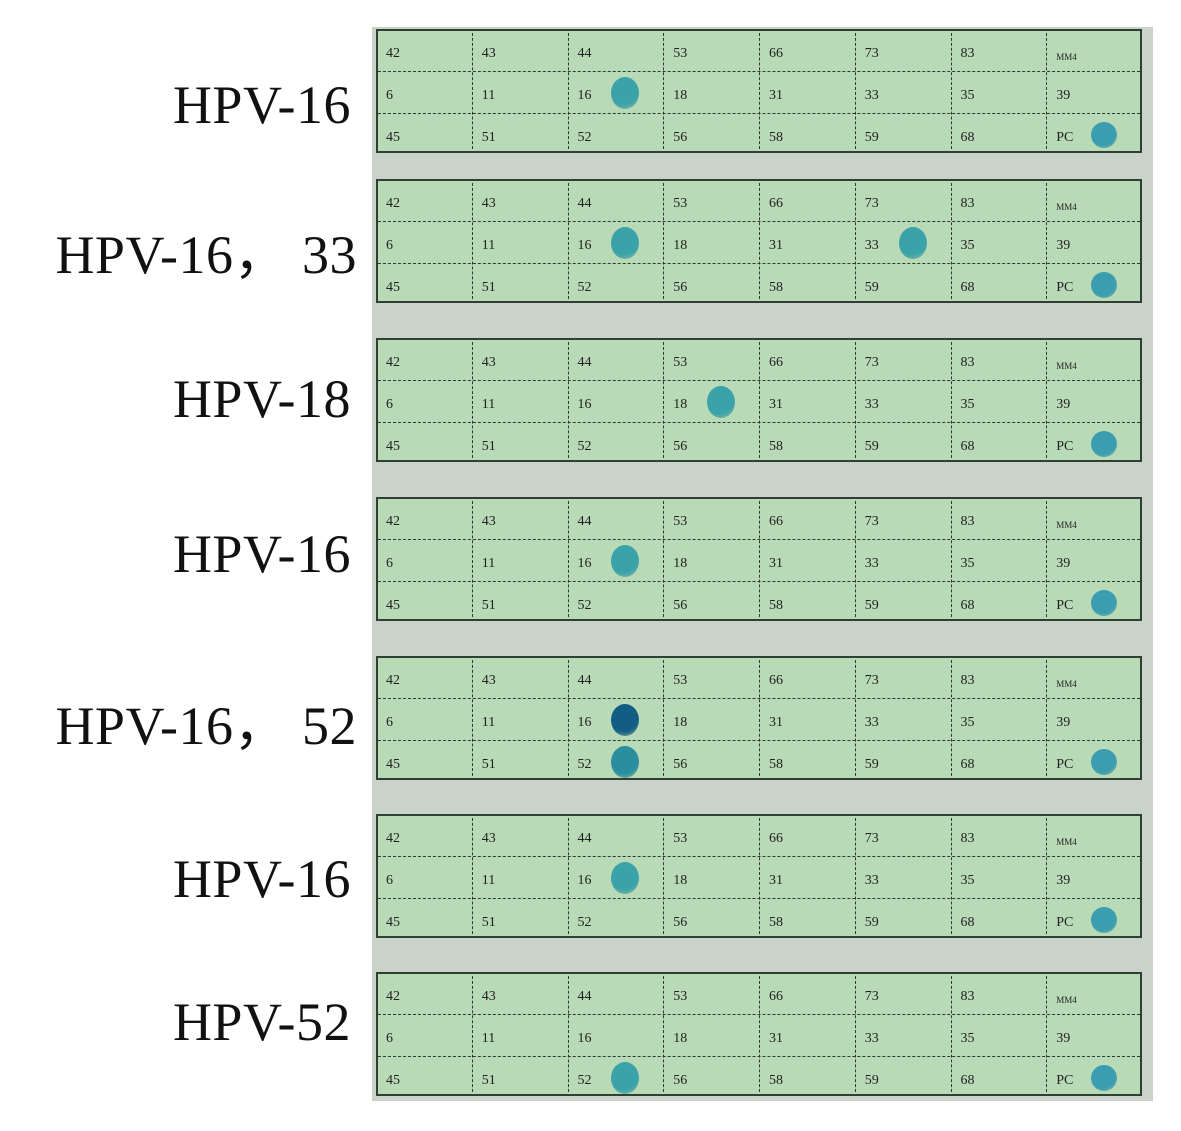 This screenshot has width=1181, height=1131. I want to click on sample-label: HPV-16, so click(261, 879).